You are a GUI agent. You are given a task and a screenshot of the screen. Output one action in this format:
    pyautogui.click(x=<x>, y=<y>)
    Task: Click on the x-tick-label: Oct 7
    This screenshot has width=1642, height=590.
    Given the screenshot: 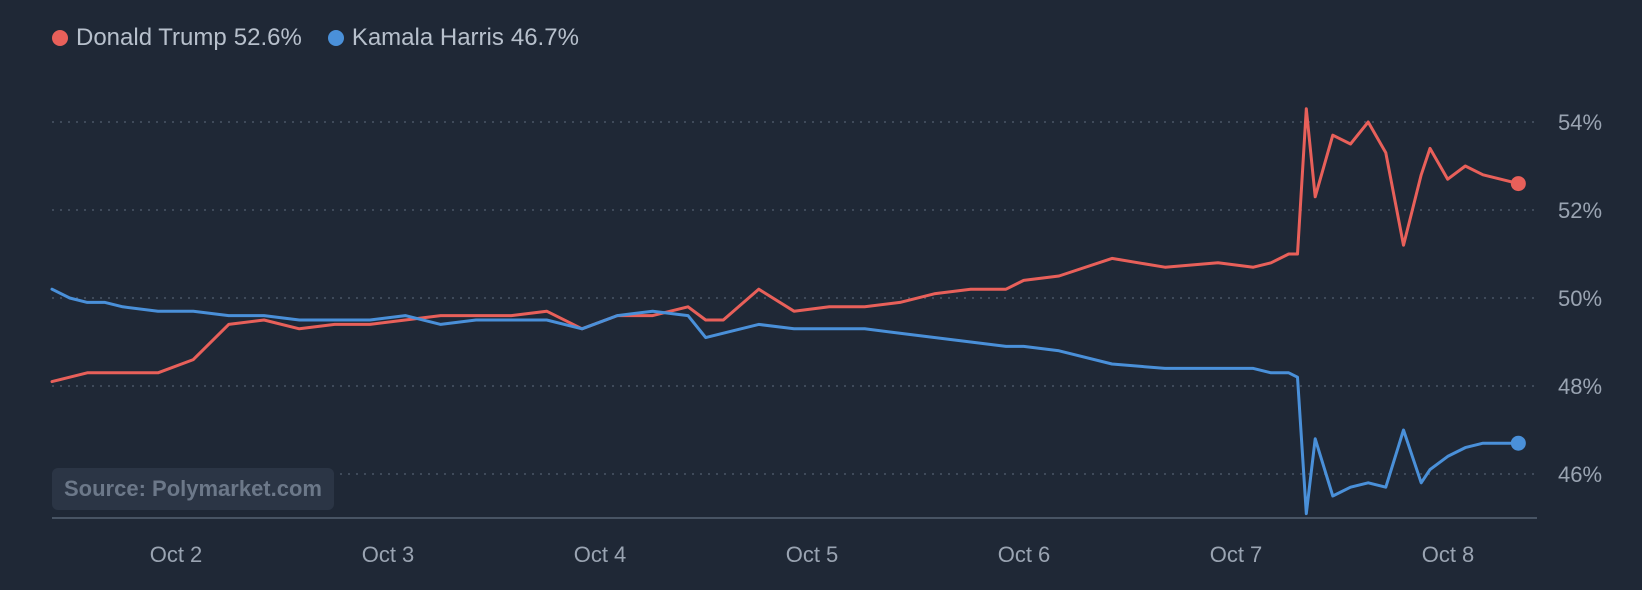 What is the action you would take?
    pyautogui.click(x=1236, y=554)
    